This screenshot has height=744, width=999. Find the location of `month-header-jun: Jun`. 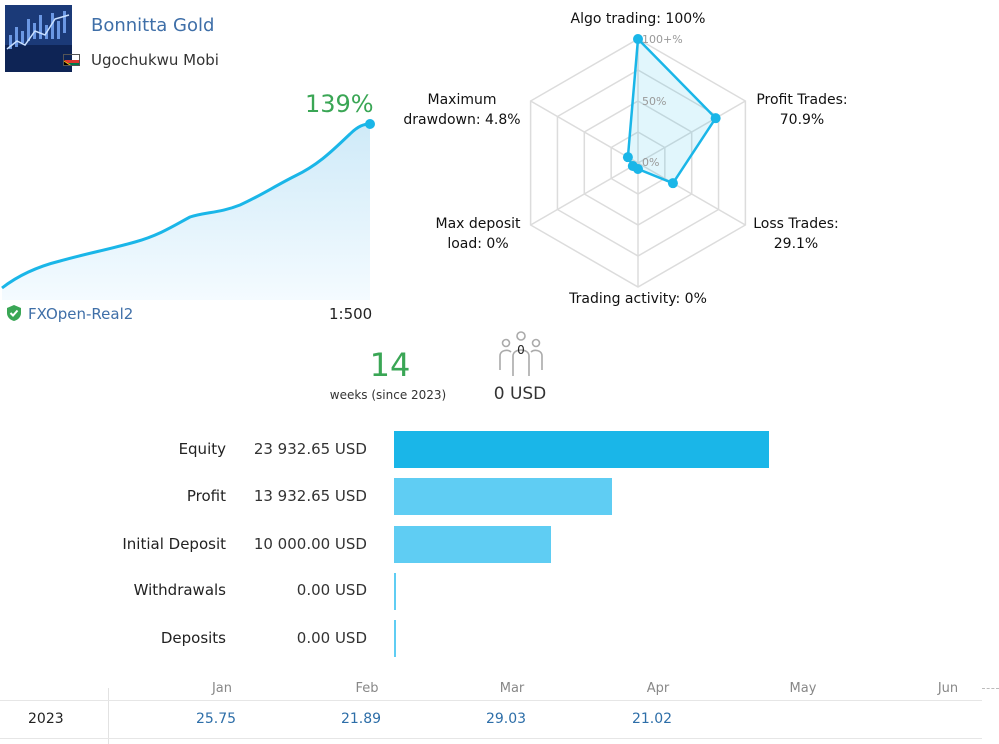

month-header-jun: Jun is located at coordinates (948, 688).